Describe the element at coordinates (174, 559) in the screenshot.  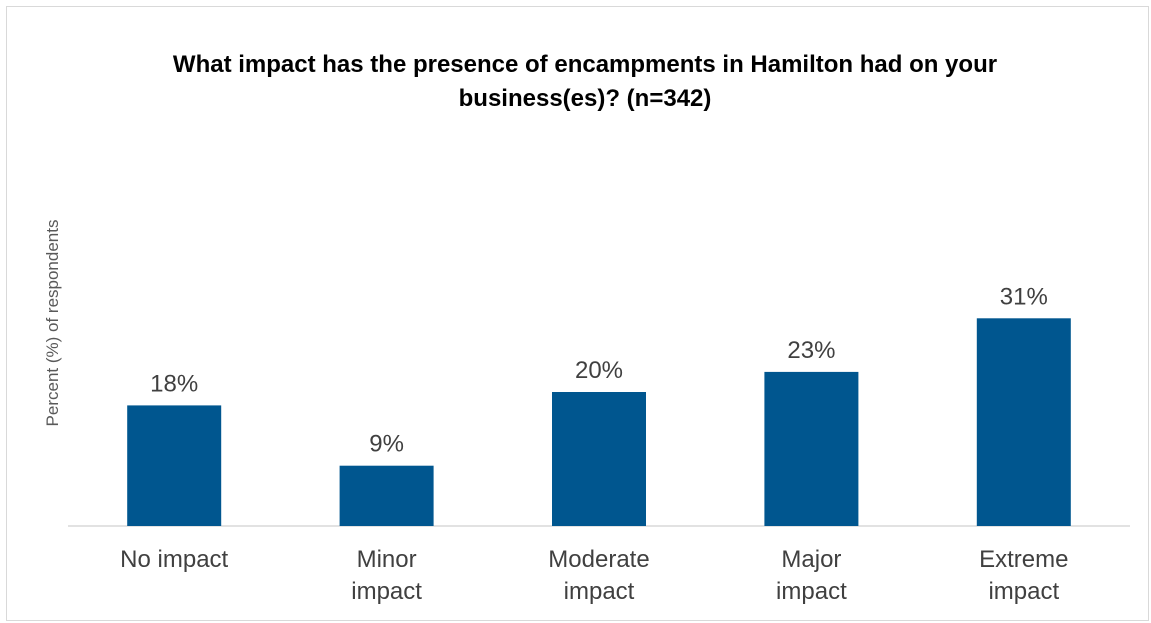
I see `x-tick-label-0-0: No impact` at that location.